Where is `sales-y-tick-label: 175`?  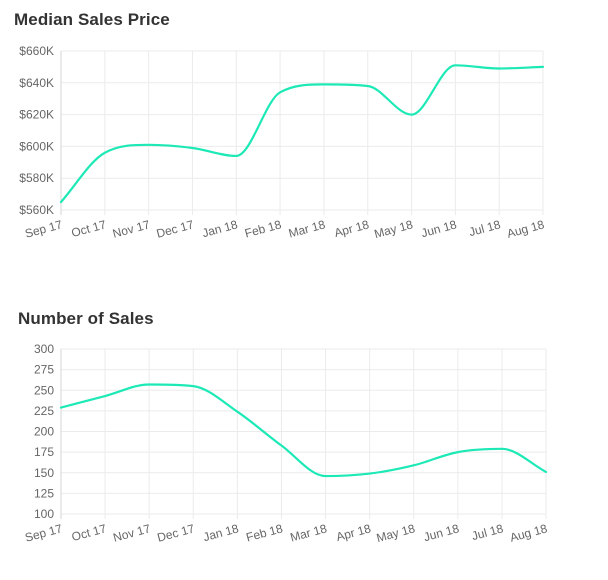
sales-y-tick-label: 175 is located at coordinates (44, 452).